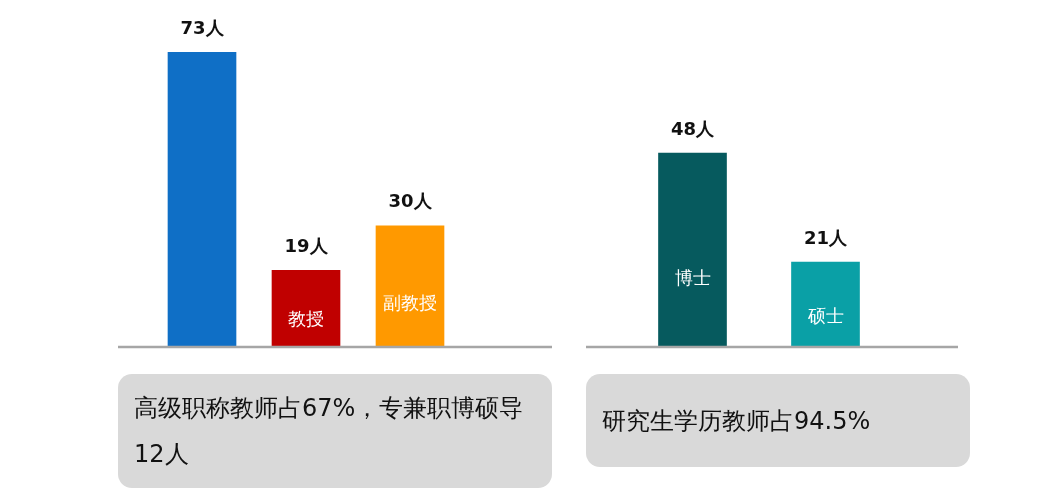 This screenshot has height=501, width=1045. What do you see at coordinates (410, 201) in the screenshot?
I see `data-label: 30人` at bounding box center [410, 201].